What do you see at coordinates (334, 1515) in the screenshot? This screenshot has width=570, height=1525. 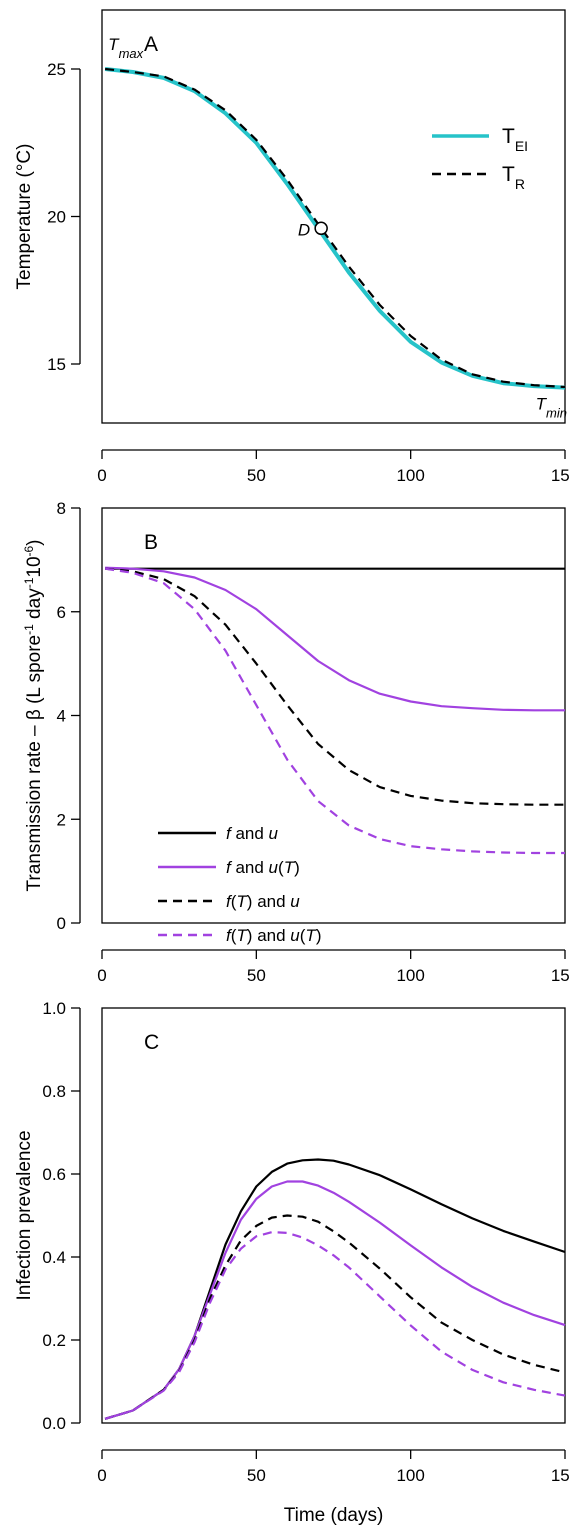 I see `x-axis-label: Time (days)` at bounding box center [334, 1515].